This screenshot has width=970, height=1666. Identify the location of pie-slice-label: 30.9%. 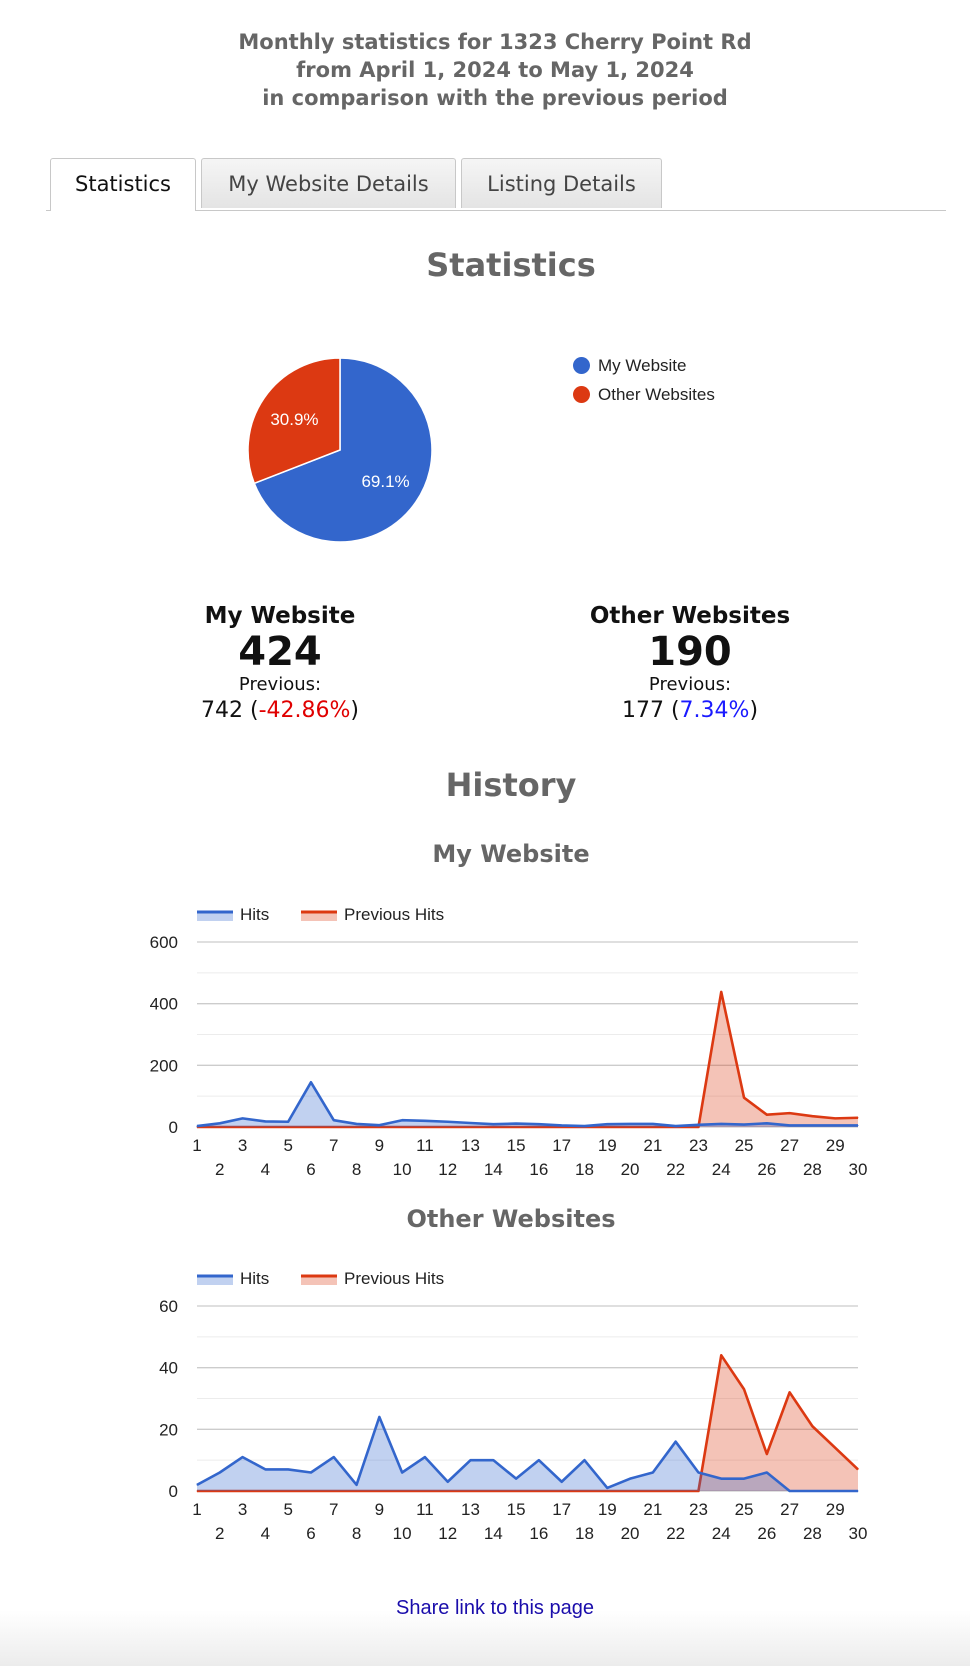
(294, 419).